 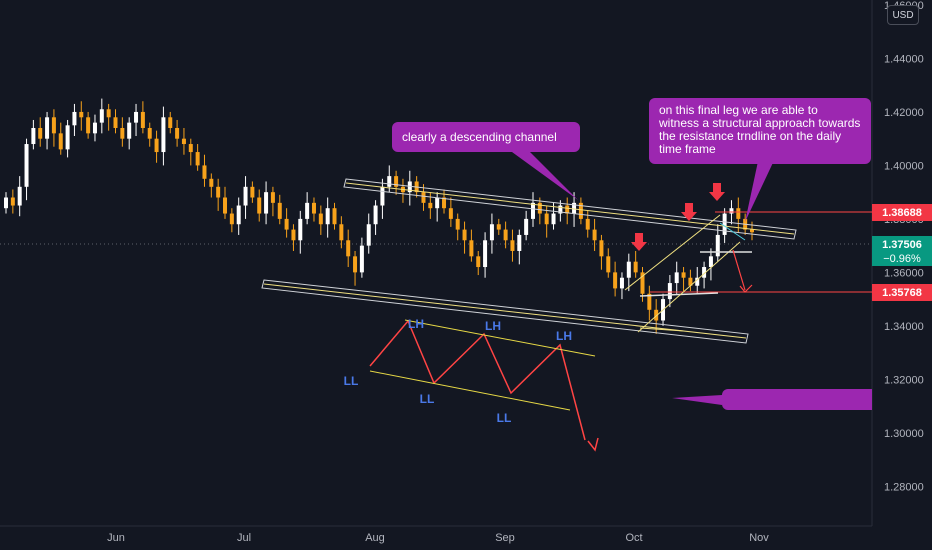 I want to click on price-badges: 1.38688 1.37506 −0.96% 1.35768, so click(x=902, y=252).